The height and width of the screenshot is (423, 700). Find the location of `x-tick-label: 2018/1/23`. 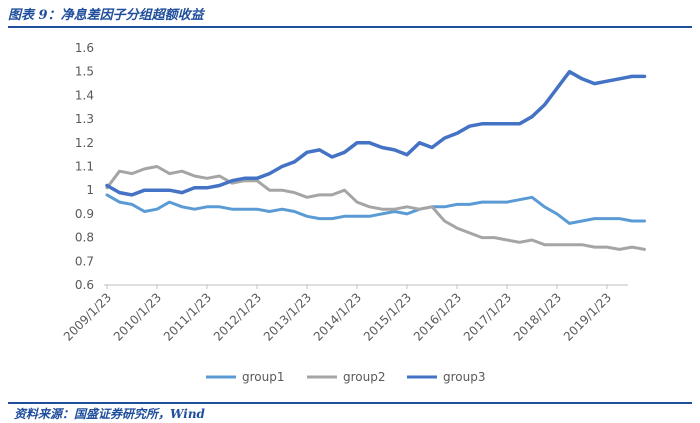

x-tick-label: 2018/1/23 is located at coordinates (537, 316).